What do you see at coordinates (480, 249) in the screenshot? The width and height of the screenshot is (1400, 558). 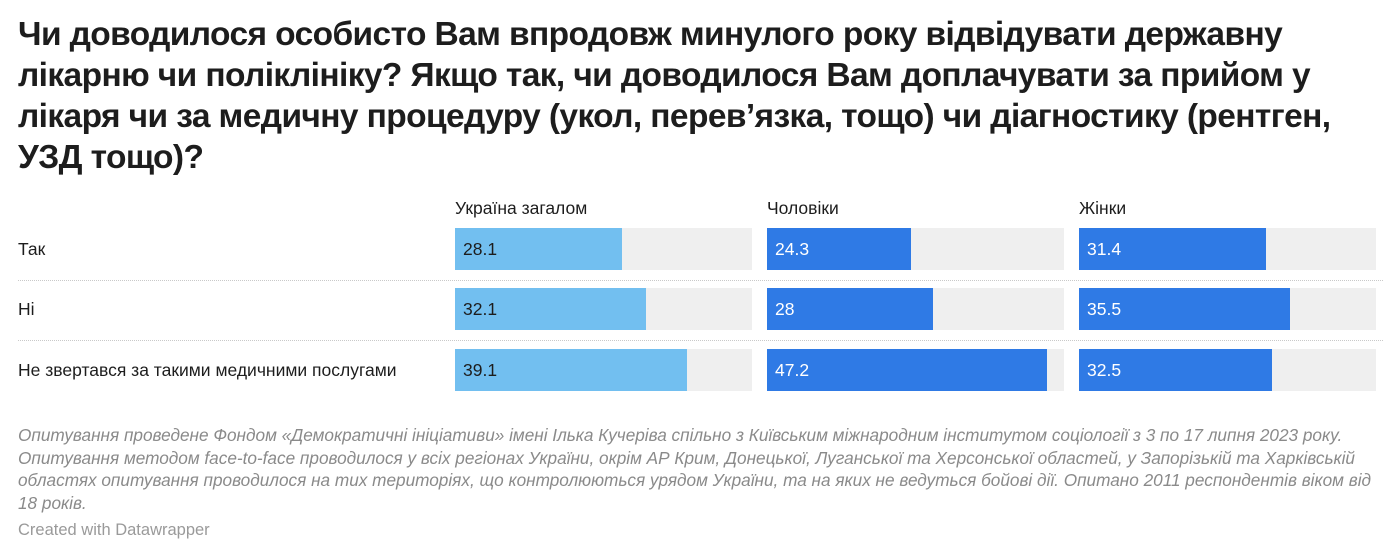 I see `data-label: 28.1` at bounding box center [480, 249].